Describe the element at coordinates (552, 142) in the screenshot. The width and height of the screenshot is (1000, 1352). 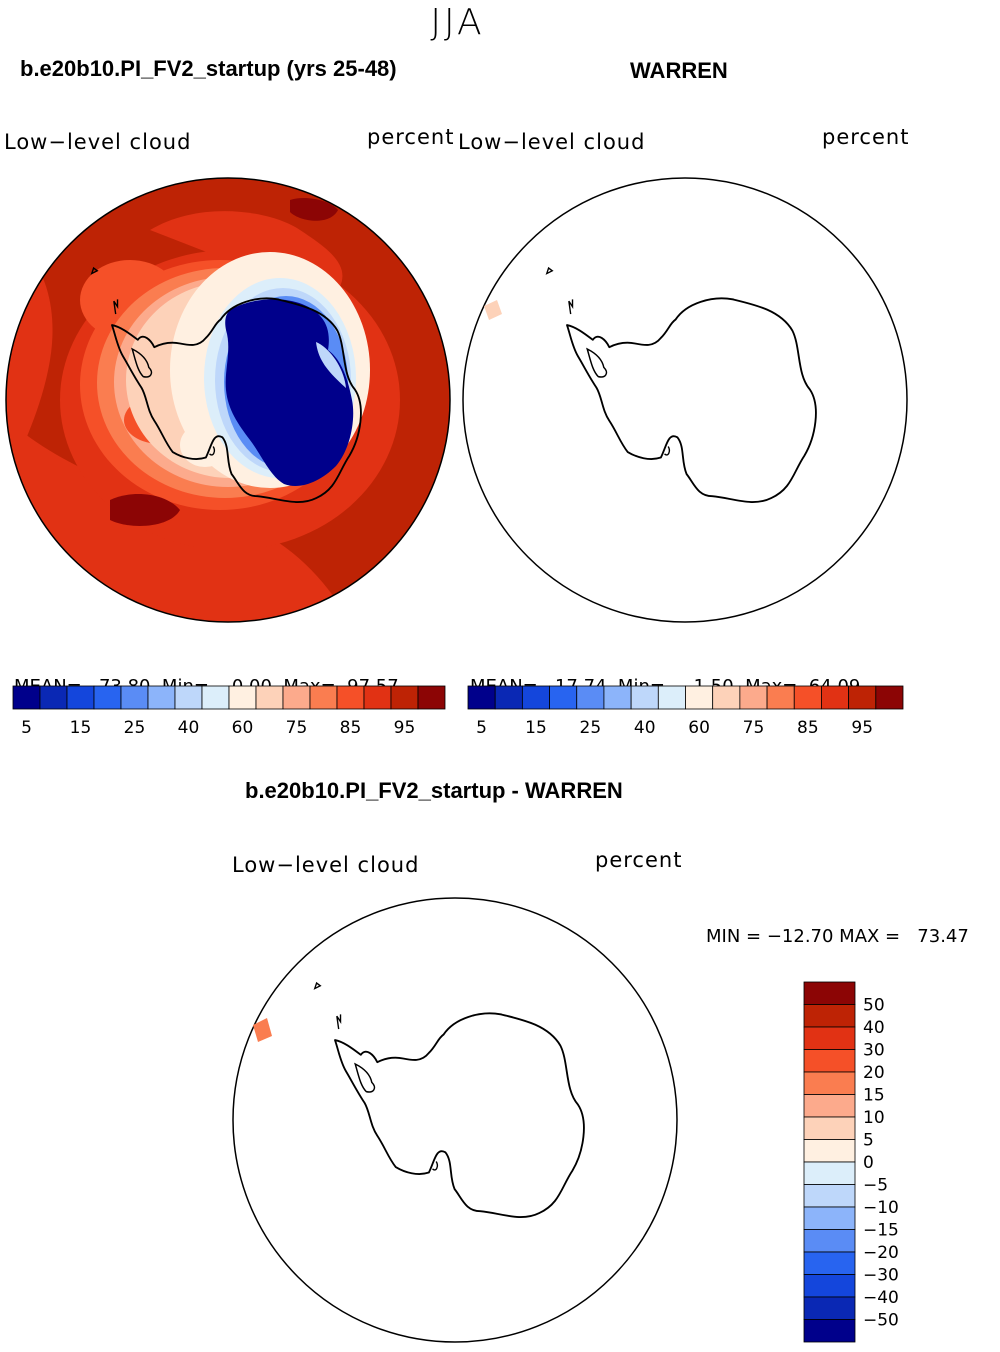
I see `obs-variable-label: Low−level cloud` at that location.